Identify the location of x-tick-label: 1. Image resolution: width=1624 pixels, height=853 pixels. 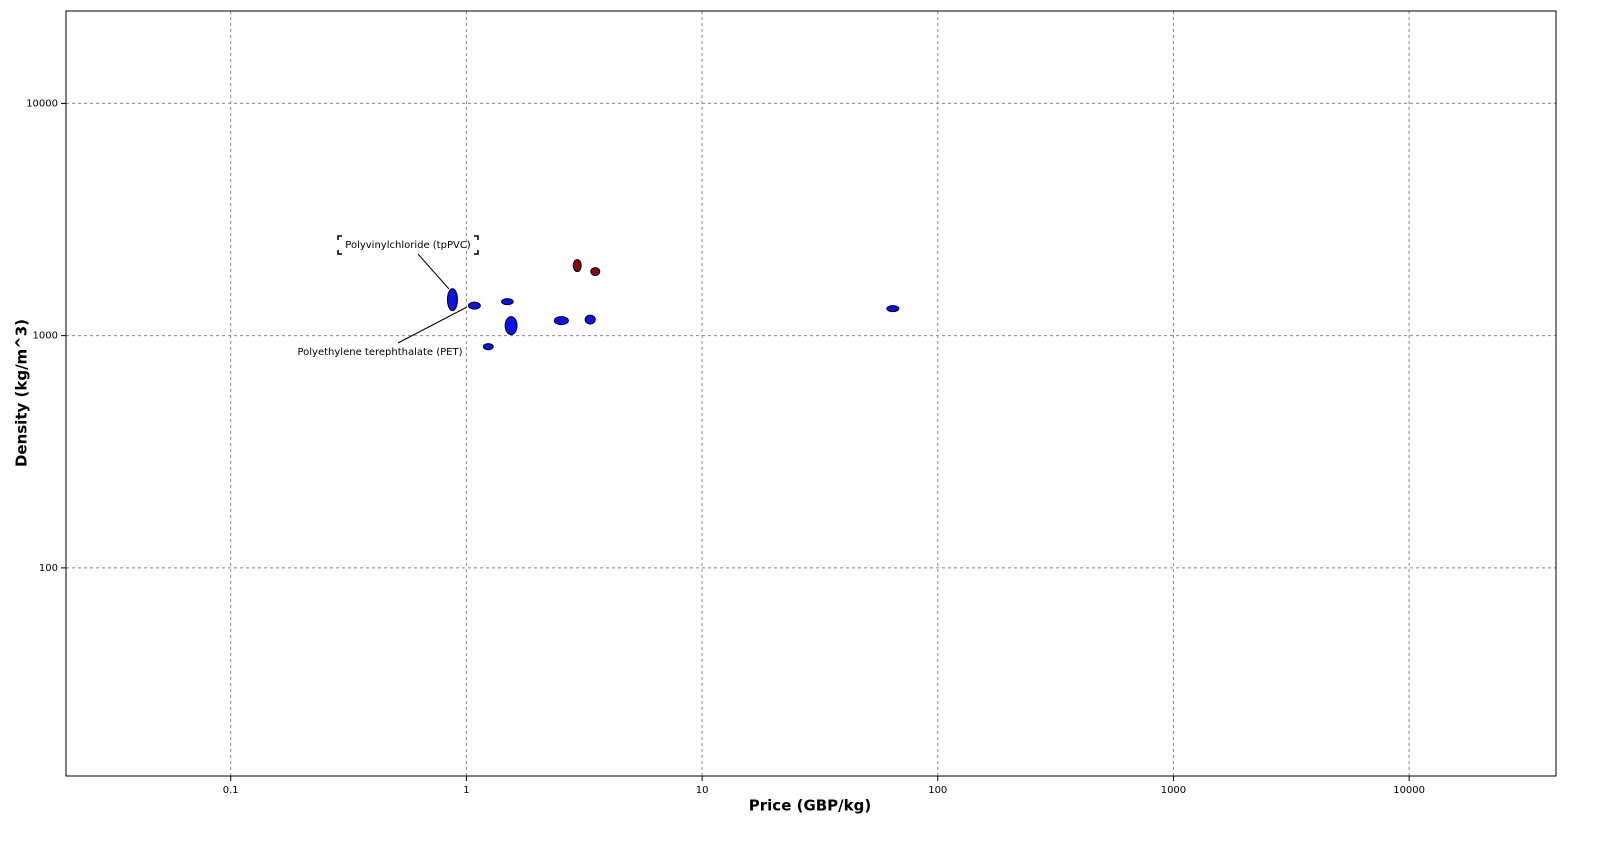
(466, 790).